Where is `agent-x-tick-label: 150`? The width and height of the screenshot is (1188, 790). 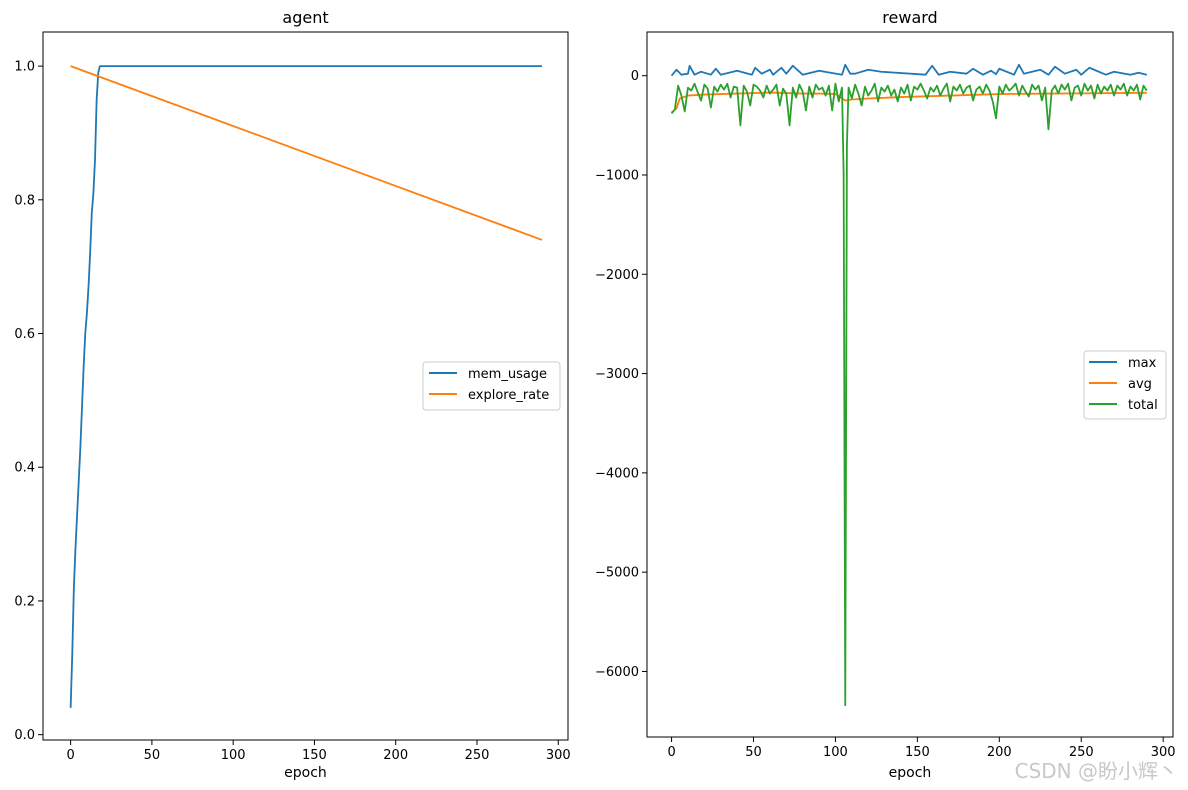 agent-x-tick-label: 150 is located at coordinates (314, 755).